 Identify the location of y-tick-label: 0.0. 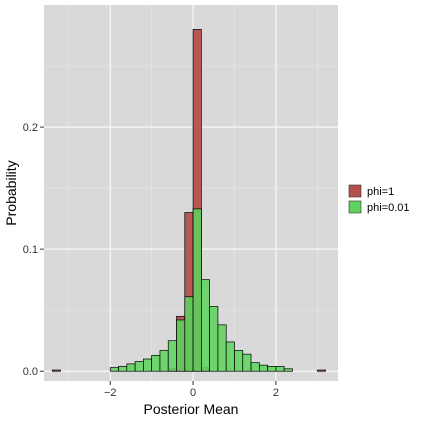
(30, 372).